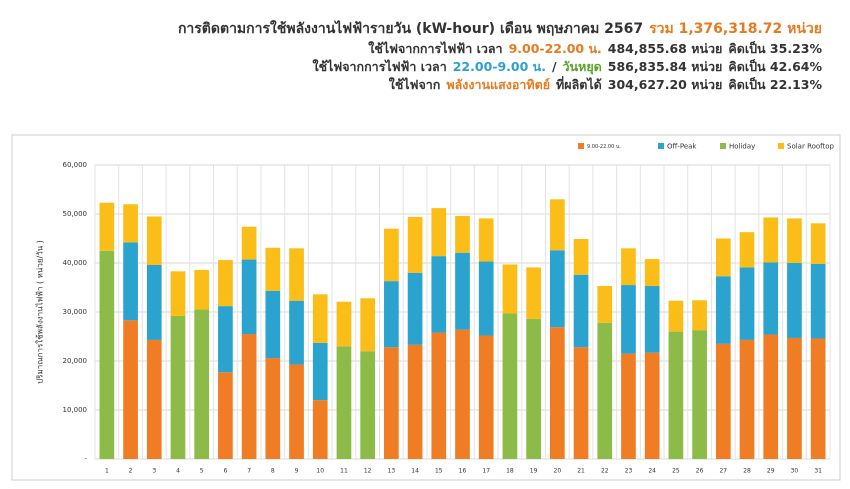 This screenshot has height=489, width=850. Describe the element at coordinates (775, 48) in the screenshot. I see `header-text: คิดเป็น 35.23%` at that location.